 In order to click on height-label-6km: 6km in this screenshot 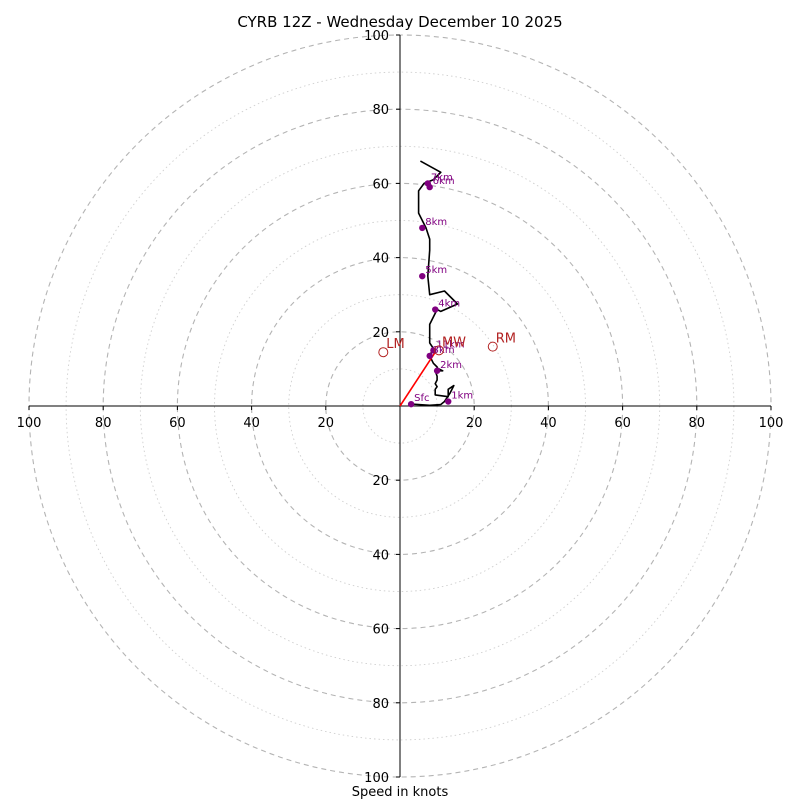, I will do `click(444, 181)`.